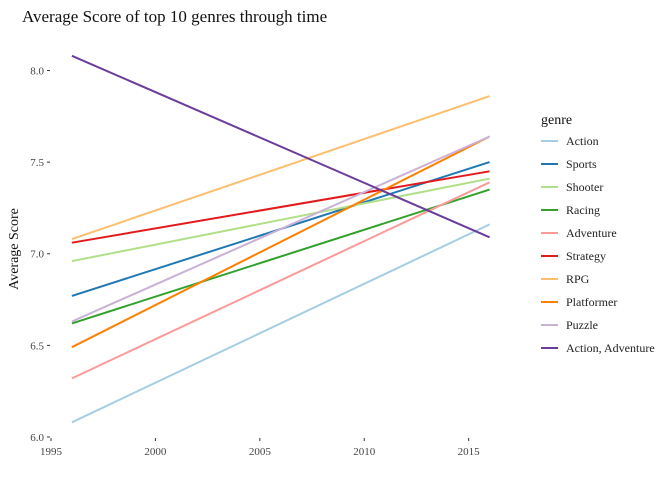  I want to click on series-line-shooter, so click(280, 220).